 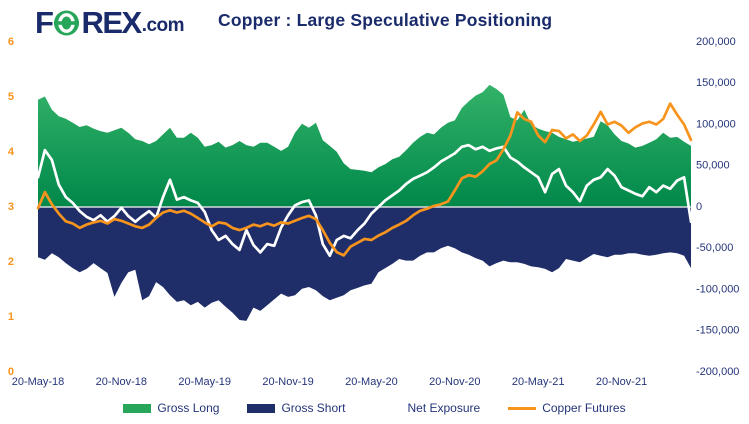 I want to click on legend-item-copper-futures: Copper Futures, so click(x=567, y=408).